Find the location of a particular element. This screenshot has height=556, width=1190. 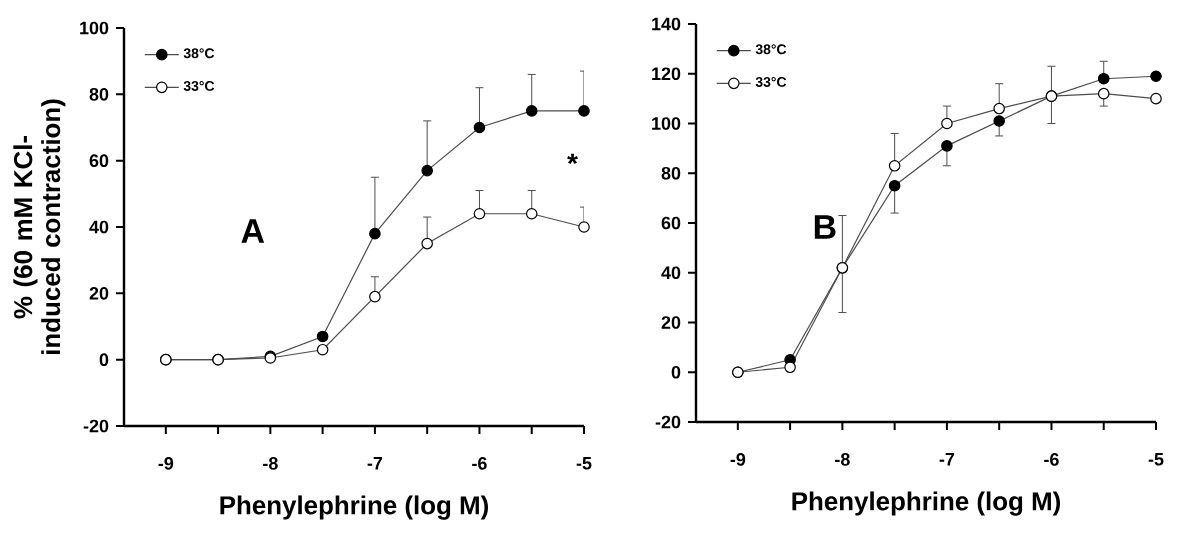

y-tick-label: 120 is located at coordinates (666, 74).